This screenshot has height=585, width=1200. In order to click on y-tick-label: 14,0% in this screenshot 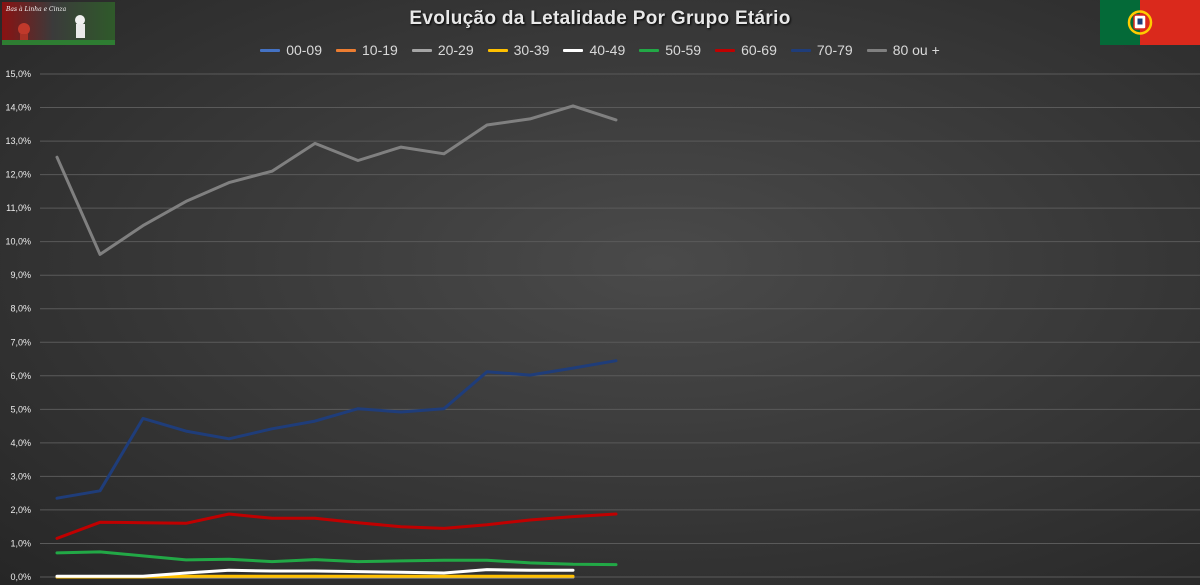, I will do `click(18, 108)`.